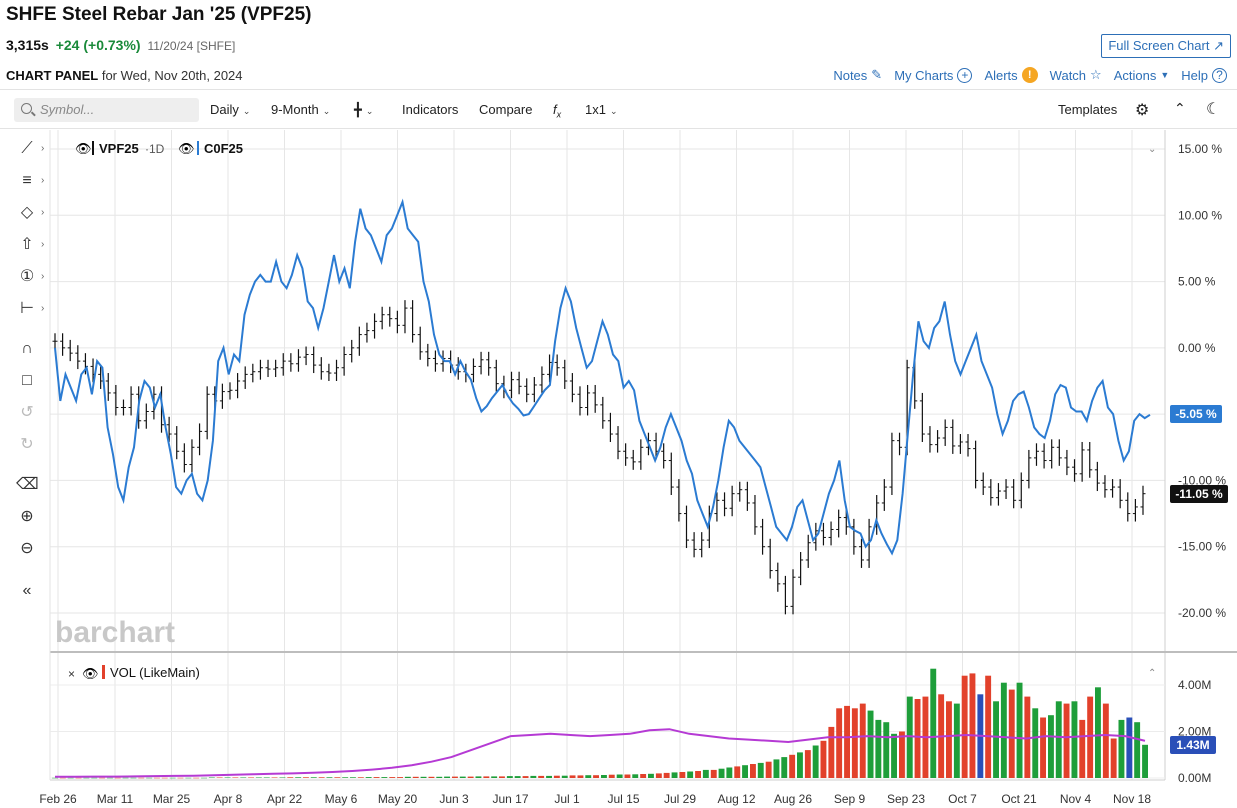 The height and width of the screenshot is (808, 1237). I want to click on x-tick-label: May 6, so click(341, 799).